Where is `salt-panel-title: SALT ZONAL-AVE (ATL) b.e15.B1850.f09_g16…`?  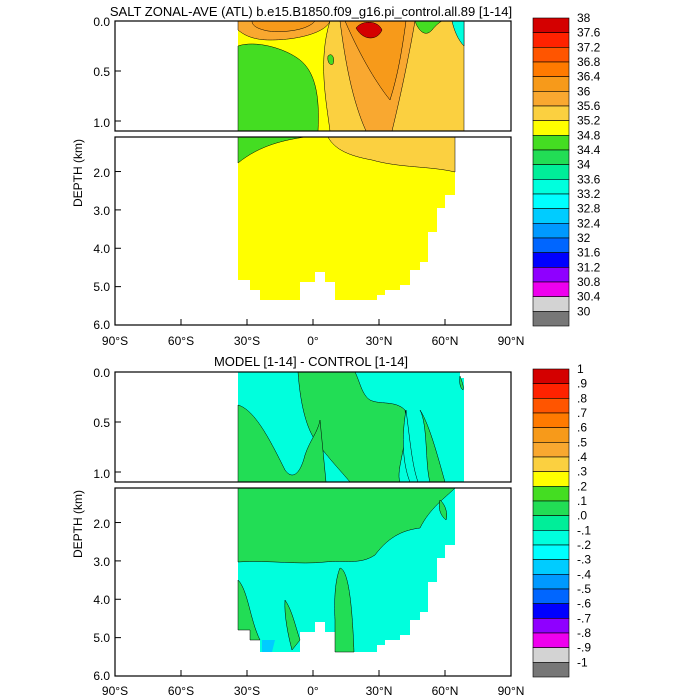
salt-panel-title: SALT ZONAL-AVE (ATL) b.e15.B1850.f09_g16… is located at coordinates (311, 11).